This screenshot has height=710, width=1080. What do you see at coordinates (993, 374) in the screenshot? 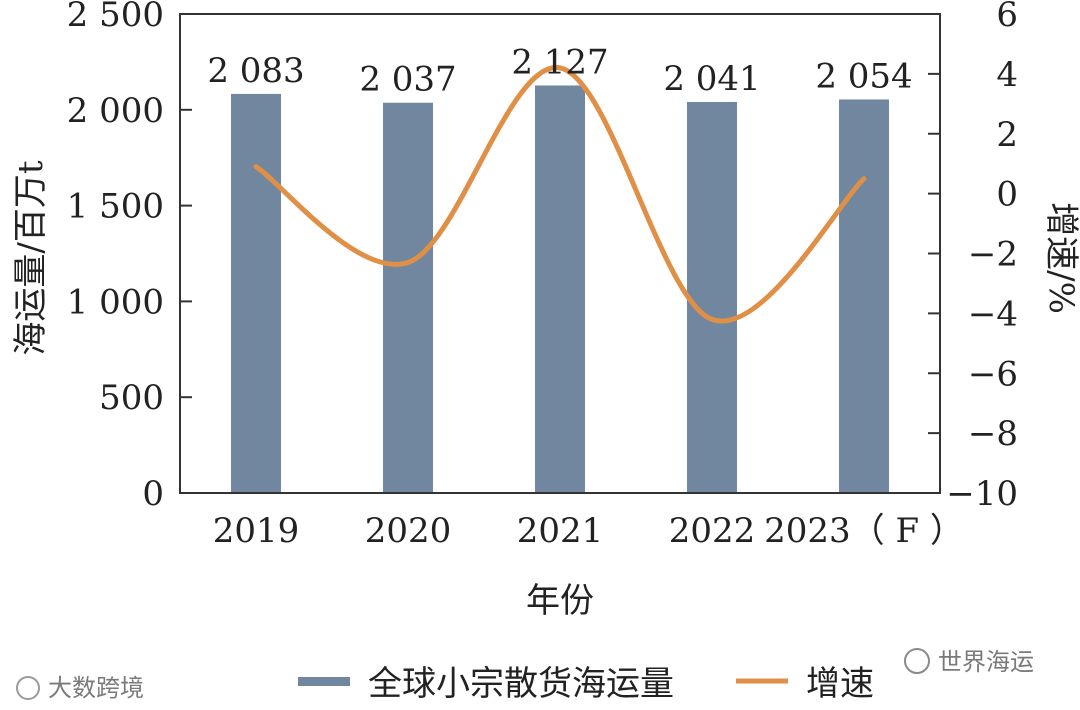
I see `y-right-tick-label: −6` at bounding box center [993, 374].